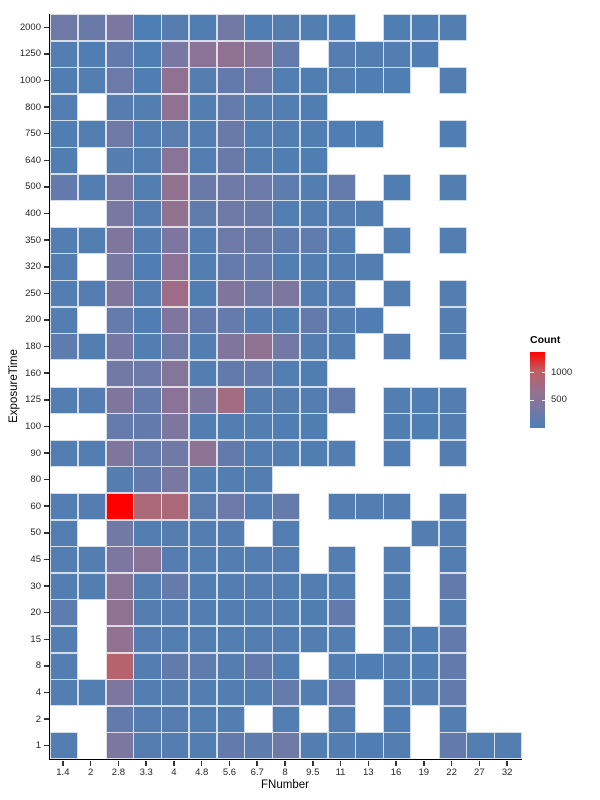 The image size is (600, 800). I want to click on legend: Count 500 1000, so click(563, 389).